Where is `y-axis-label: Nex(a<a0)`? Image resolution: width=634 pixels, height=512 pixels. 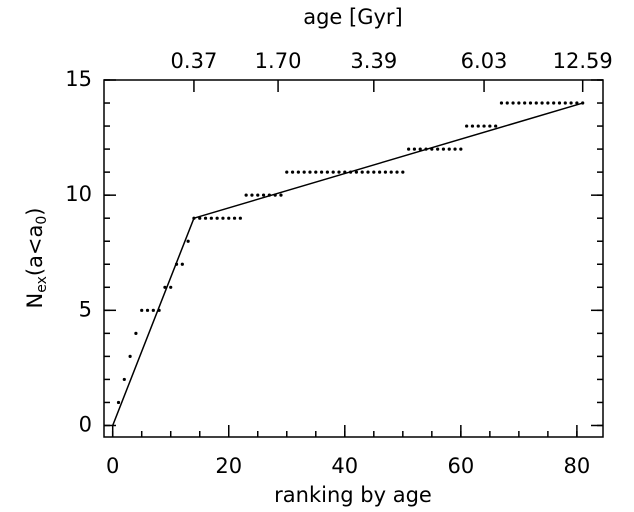 y-axis-label: Nex(a<a0) is located at coordinates (36, 257).